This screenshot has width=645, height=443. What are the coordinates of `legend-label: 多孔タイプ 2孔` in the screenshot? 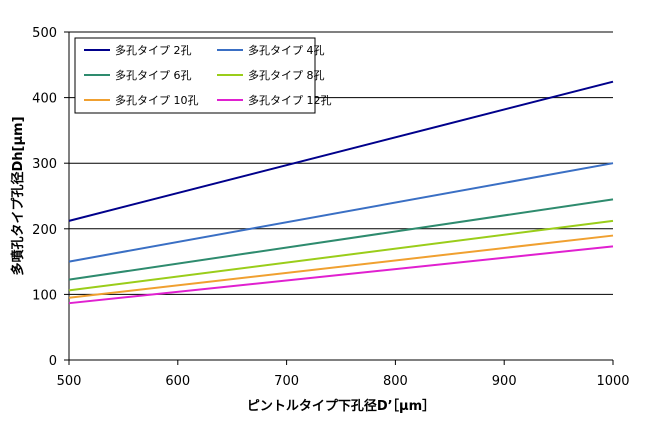 It's located at (153, 50).